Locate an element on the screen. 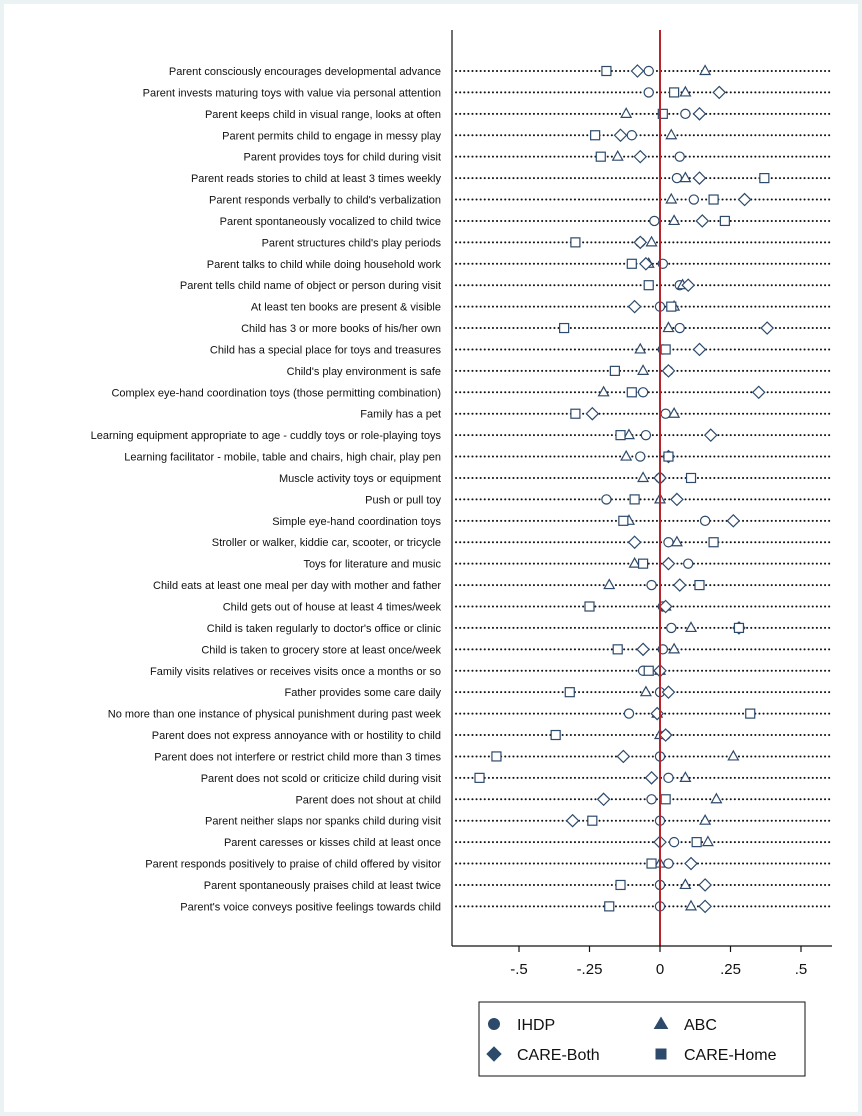 This screenshot has width=862, height=1116. row-label: Family has a pet is located at coordinates (400, 415).